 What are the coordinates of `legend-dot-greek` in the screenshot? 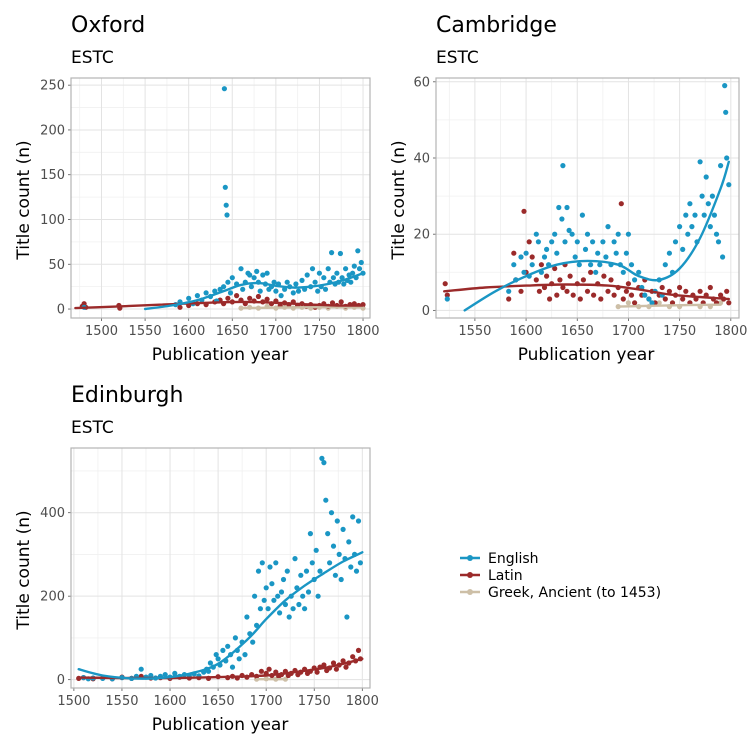 It's located at (470, 592).